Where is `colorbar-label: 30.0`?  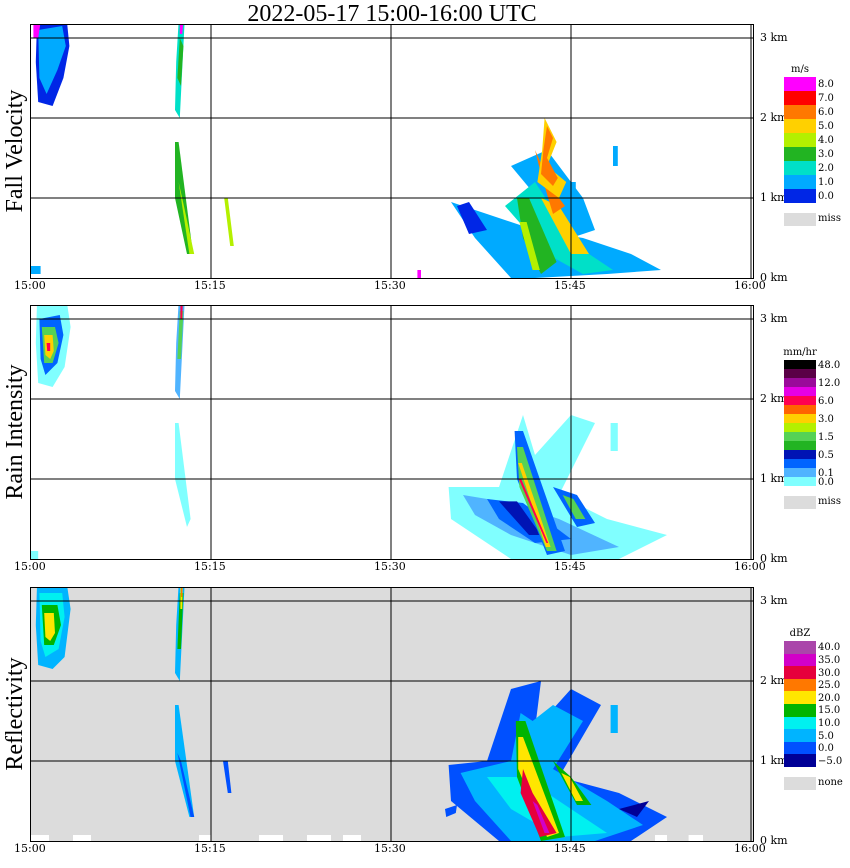
colorbar-label: 30.0 is located at coordinates (829, 673).